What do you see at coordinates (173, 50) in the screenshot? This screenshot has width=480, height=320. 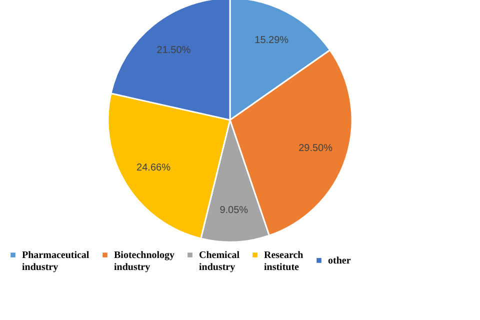 I see `data-label: 21.50%` at bounding box center [173, 50].